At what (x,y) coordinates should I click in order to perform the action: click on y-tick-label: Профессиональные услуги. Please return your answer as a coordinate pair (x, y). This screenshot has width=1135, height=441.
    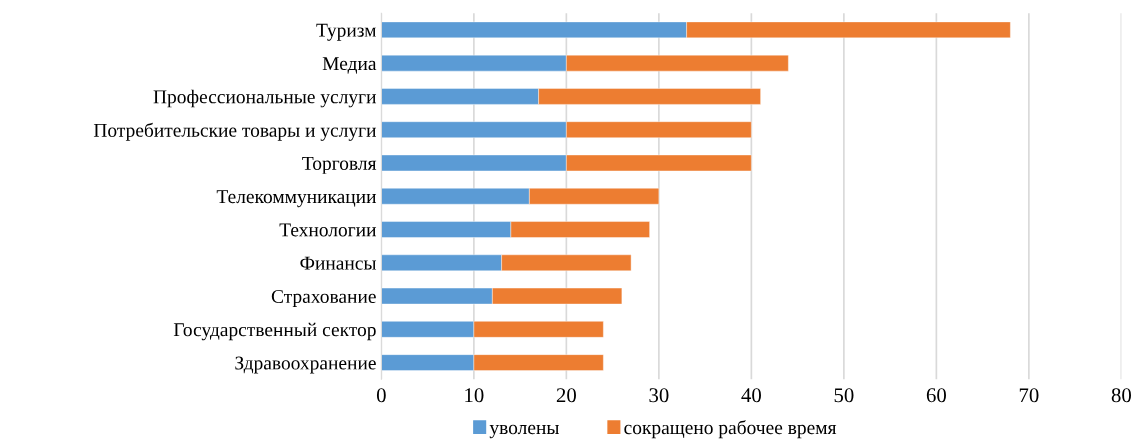
    Looking at the image, I should click on (265, 98).